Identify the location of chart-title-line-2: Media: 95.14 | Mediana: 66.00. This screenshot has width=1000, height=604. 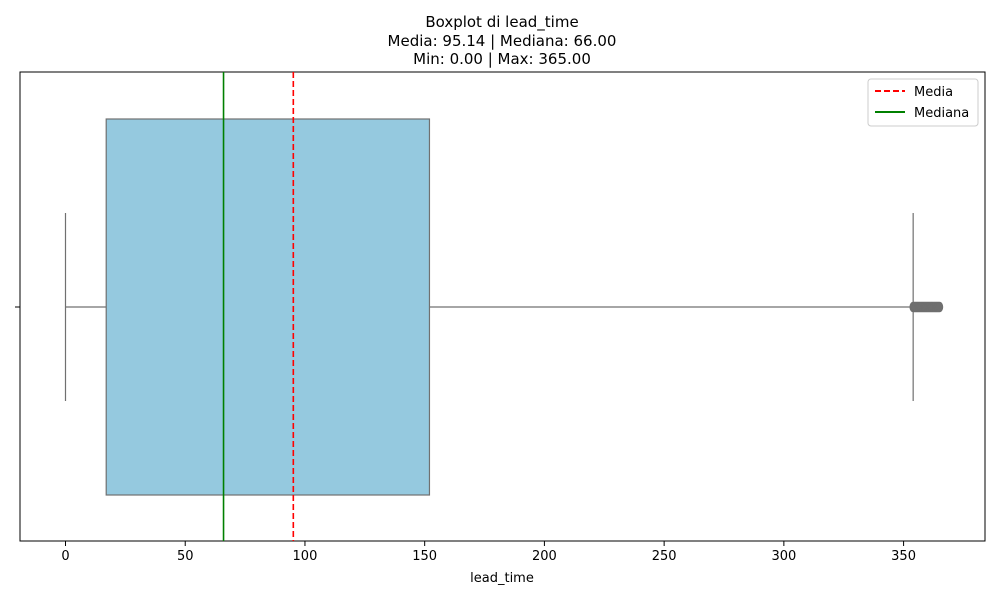
(502, 41).